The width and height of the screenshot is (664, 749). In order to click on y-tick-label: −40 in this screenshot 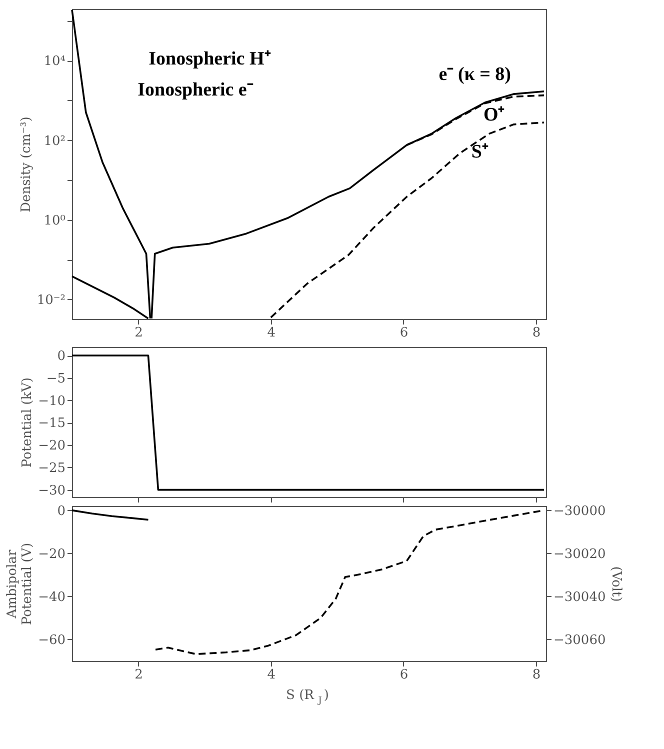, I will do `click(52, 597)`.